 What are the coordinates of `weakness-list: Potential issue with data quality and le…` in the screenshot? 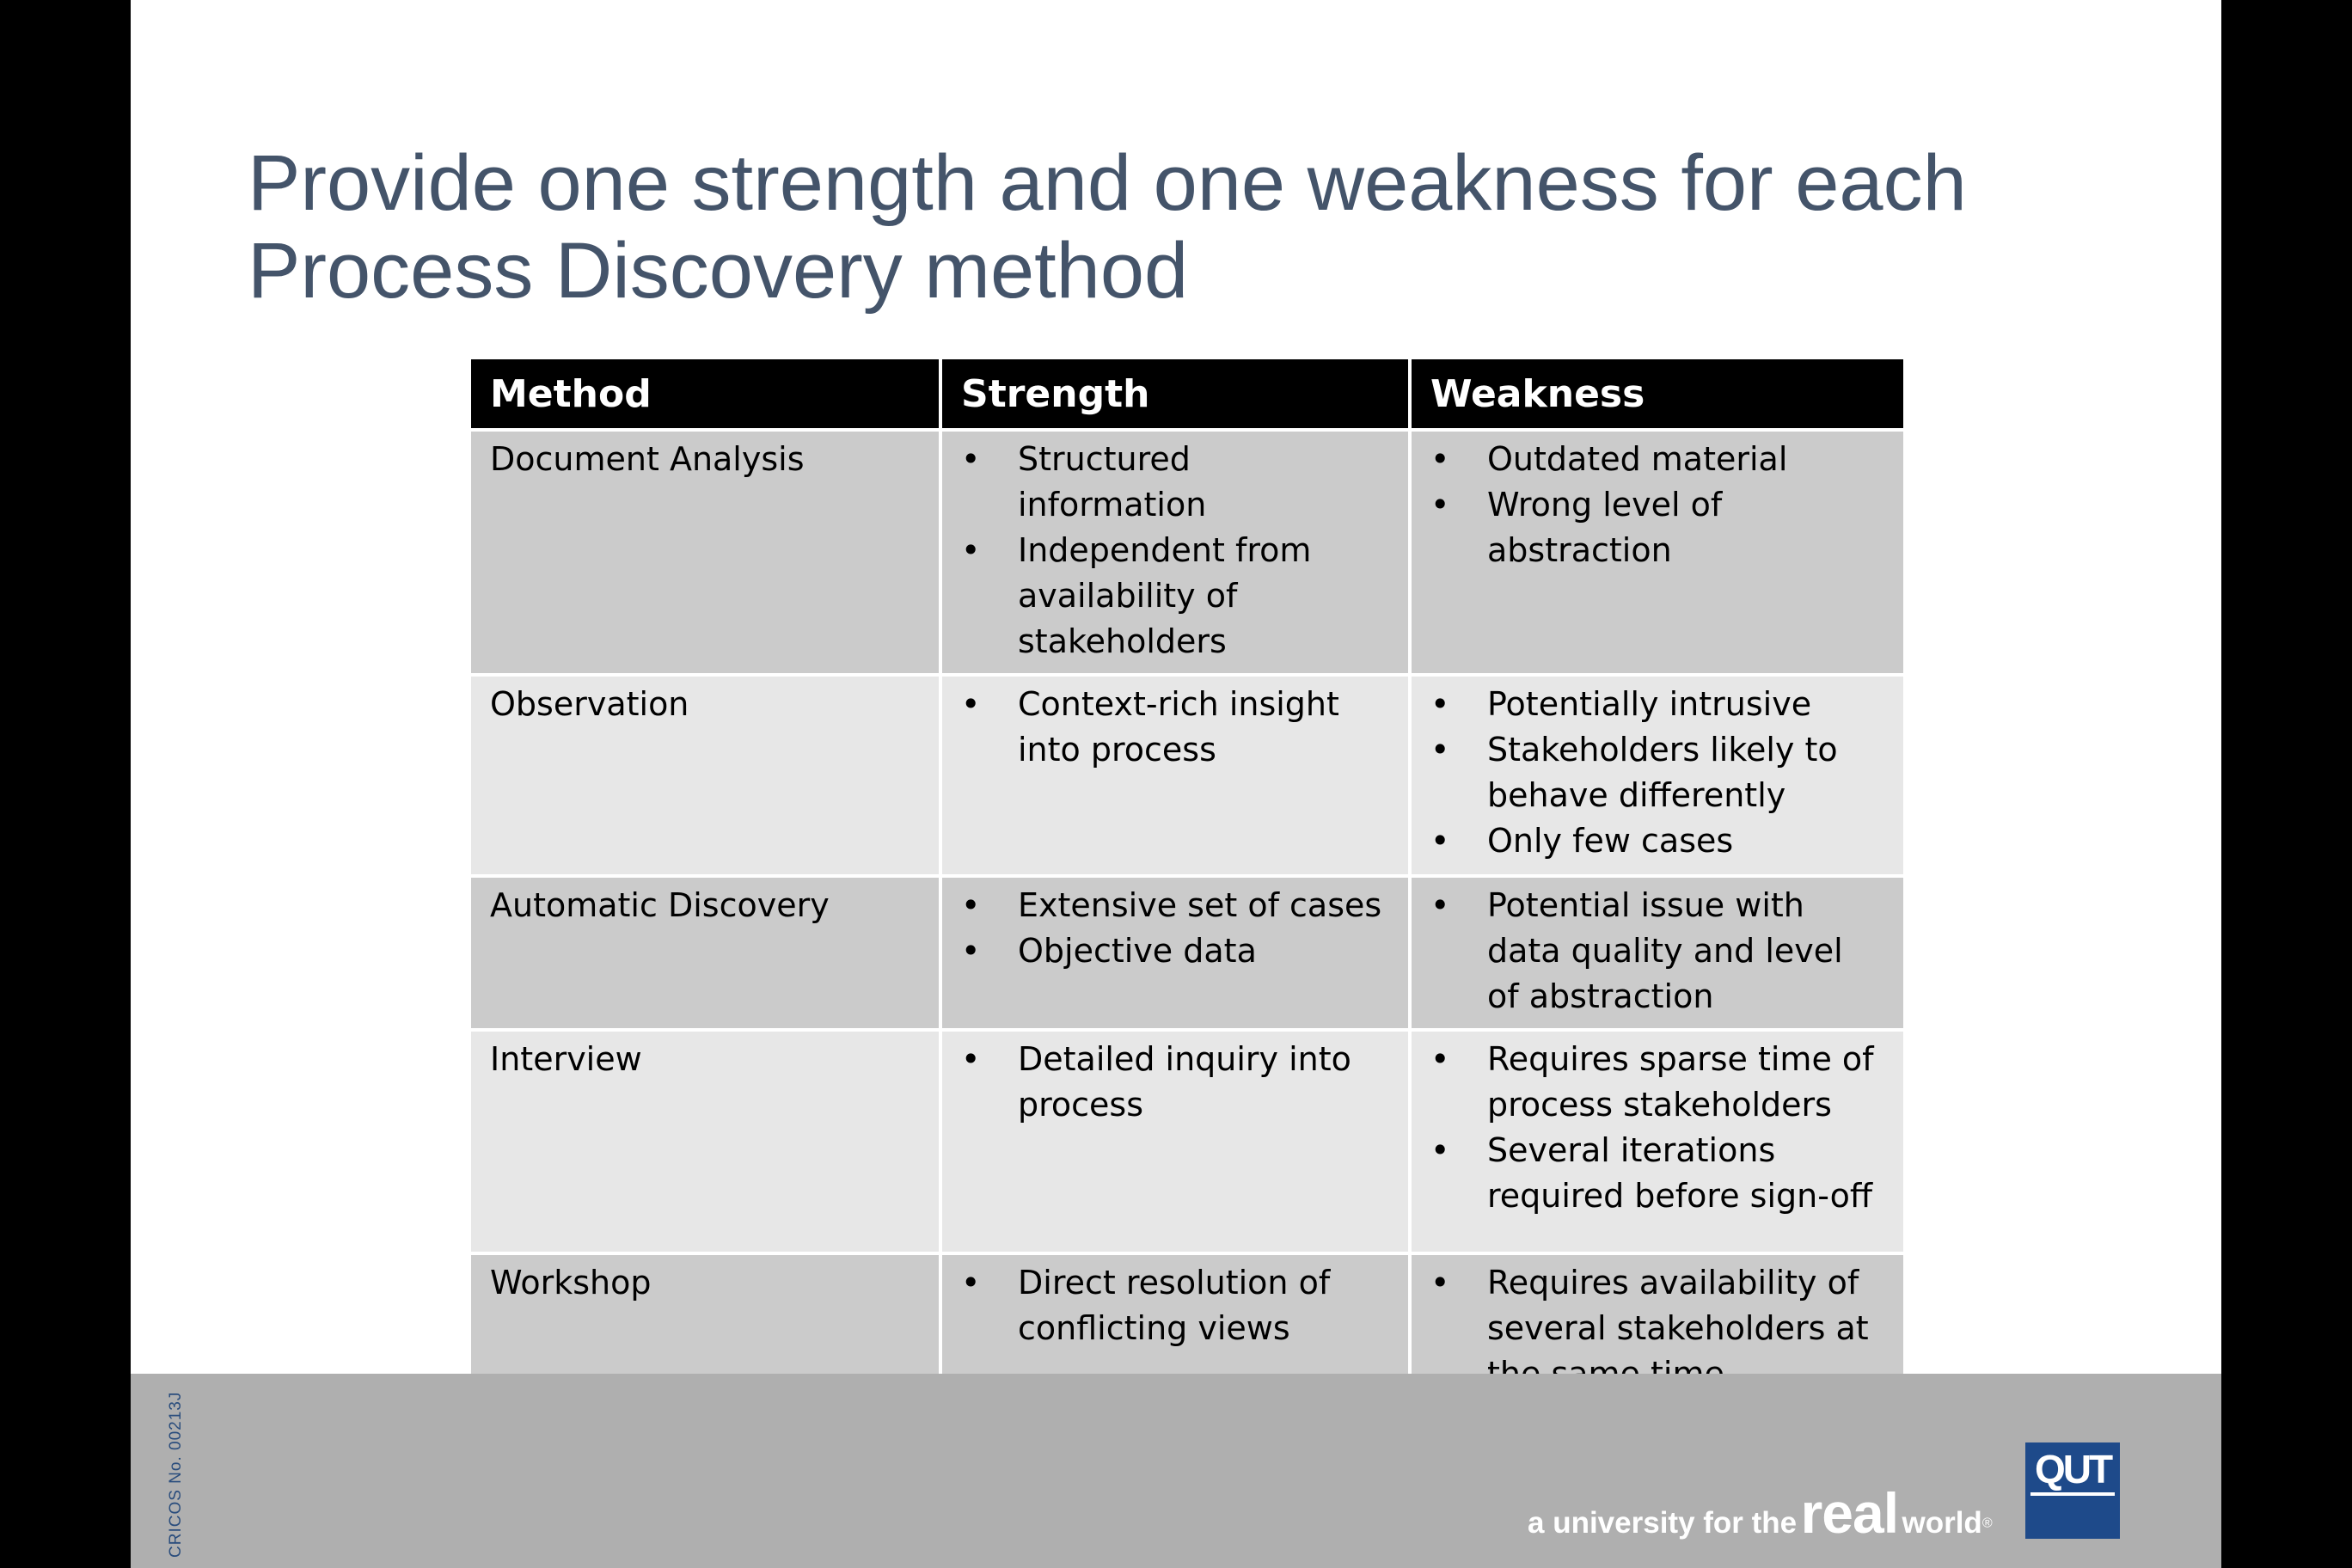 It's located at (1657, 951).